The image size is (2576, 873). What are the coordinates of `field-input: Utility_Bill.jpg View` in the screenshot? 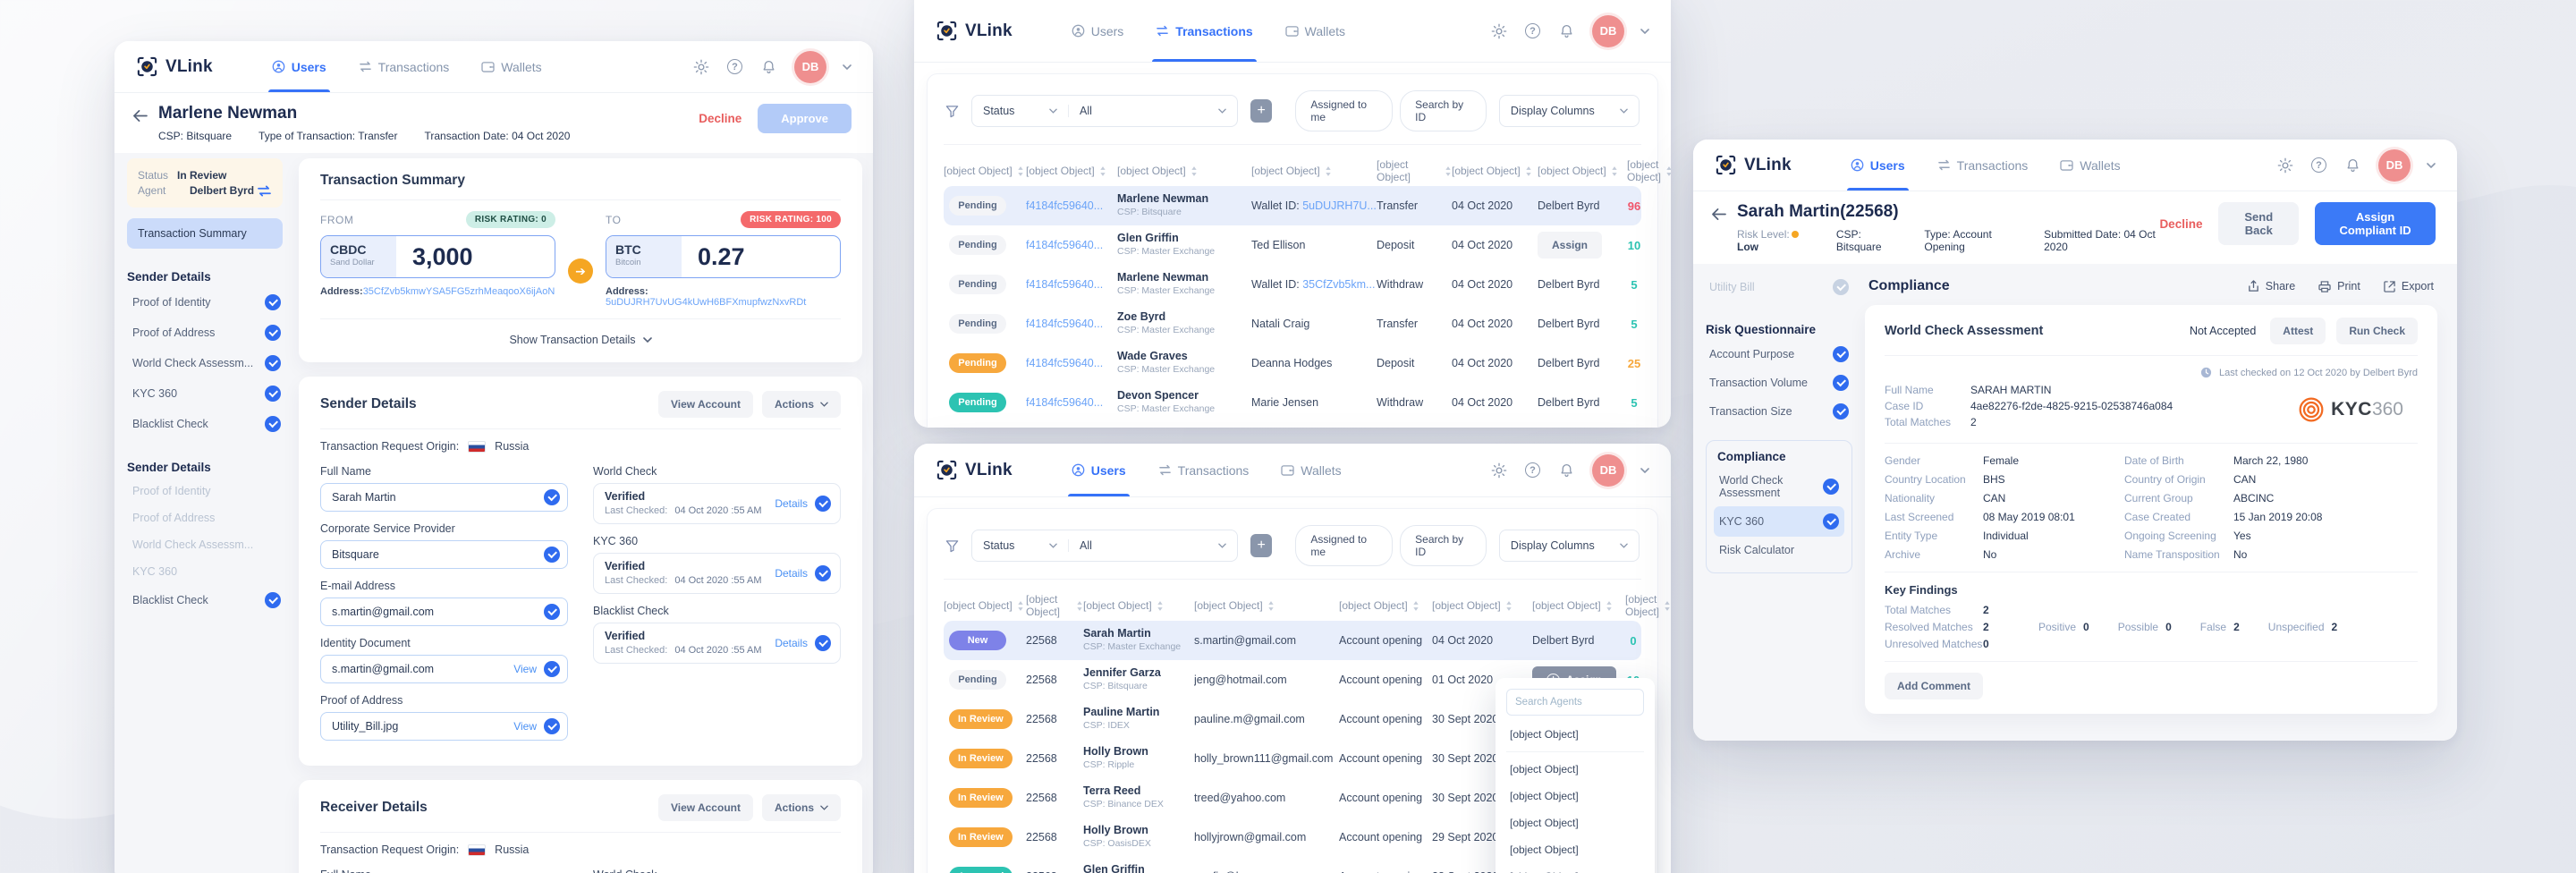 It's located at (444, 726).